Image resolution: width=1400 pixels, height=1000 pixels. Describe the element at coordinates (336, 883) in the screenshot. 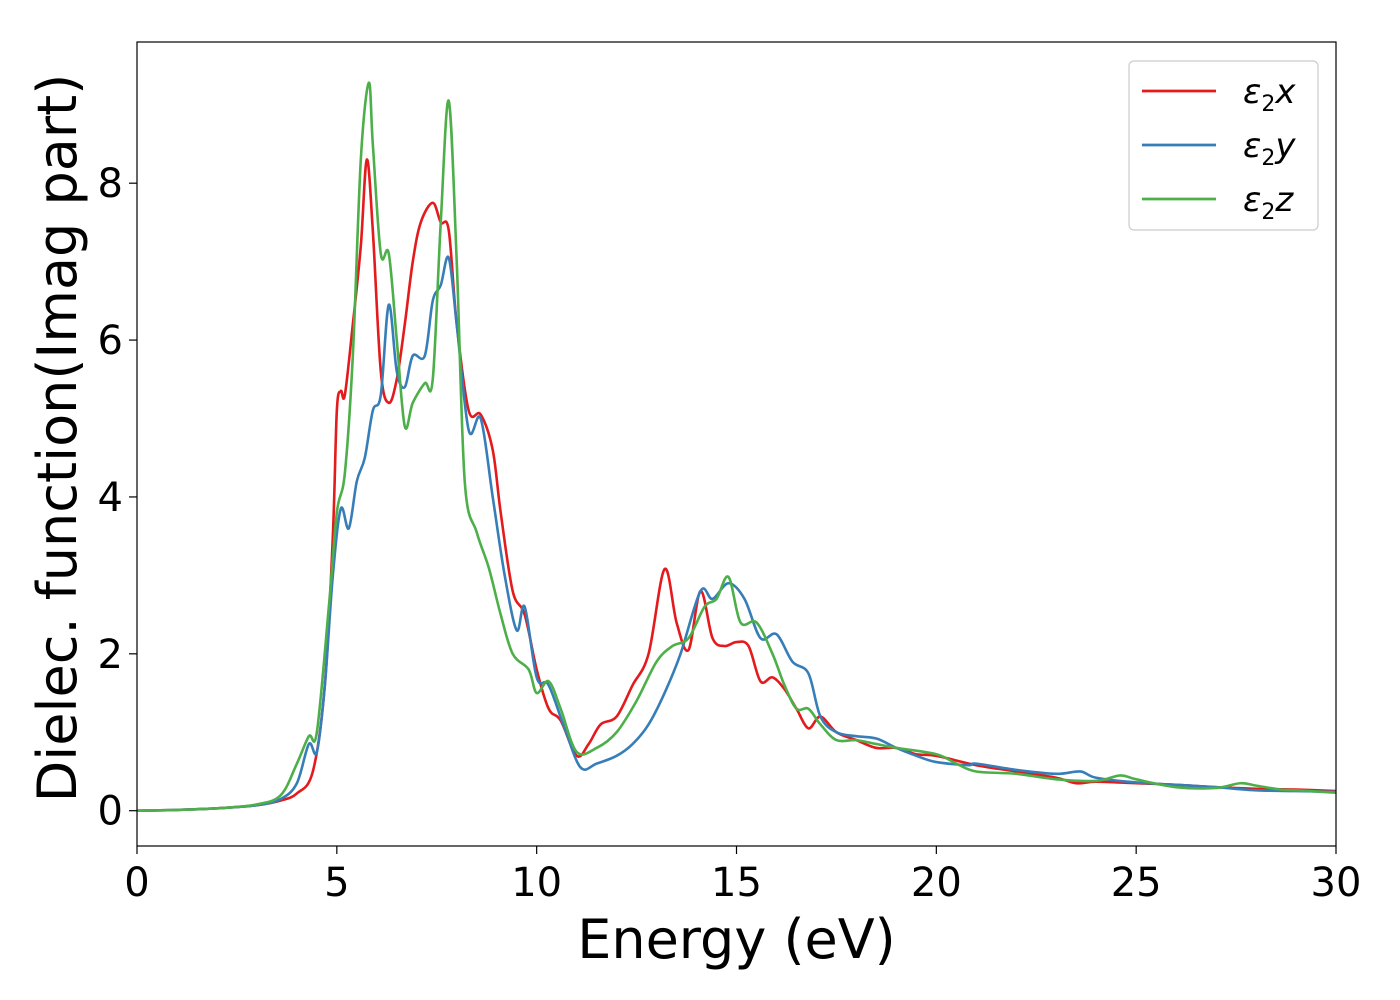

I see `x-tick-label: 5` at that location.